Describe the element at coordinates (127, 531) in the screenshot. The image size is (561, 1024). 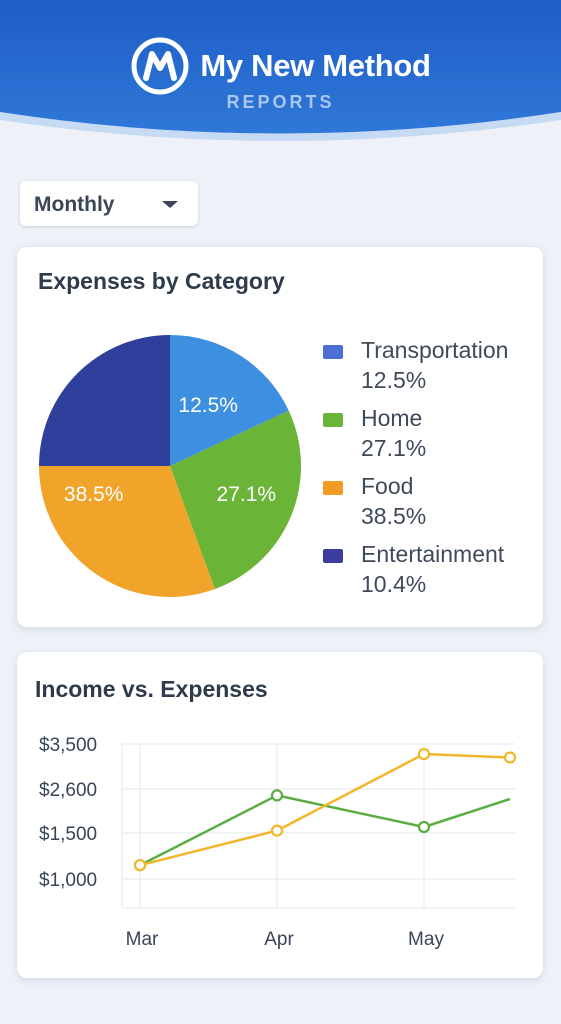
I see `pie-slice-food` at that location.